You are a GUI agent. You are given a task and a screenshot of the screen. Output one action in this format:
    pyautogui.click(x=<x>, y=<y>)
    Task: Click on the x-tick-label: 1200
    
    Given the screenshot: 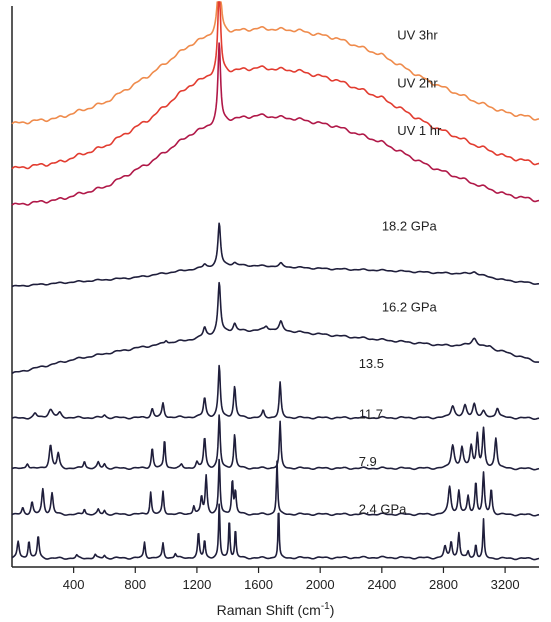 What is the action you would take?
    pyautogui.click(x=196, y=584)
    